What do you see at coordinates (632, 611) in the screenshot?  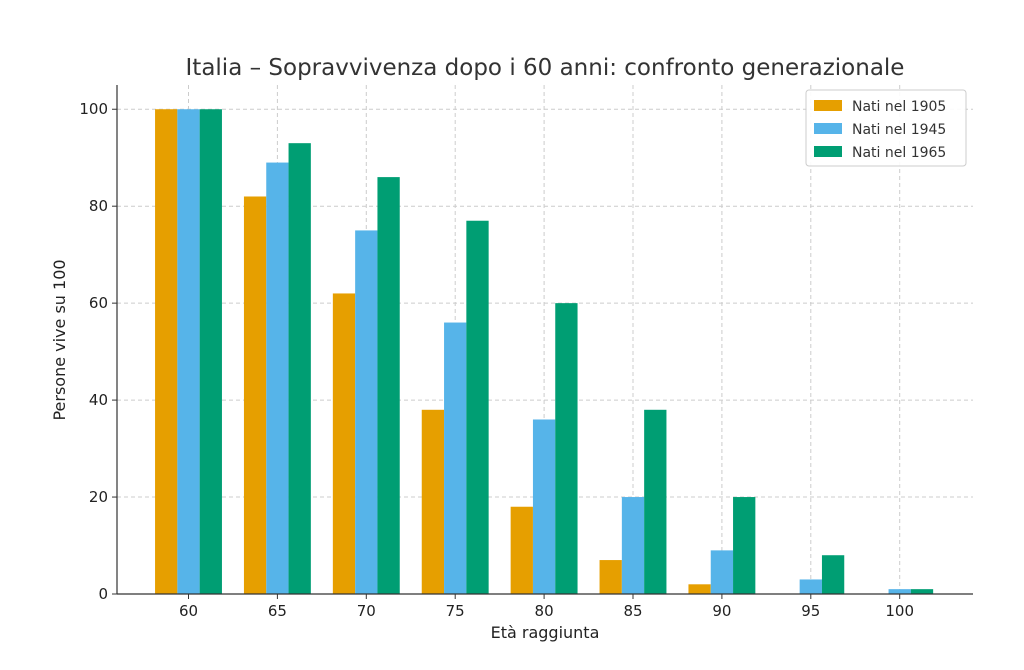 I see `x-tick-label: 85` at bounding box center [632, 611].